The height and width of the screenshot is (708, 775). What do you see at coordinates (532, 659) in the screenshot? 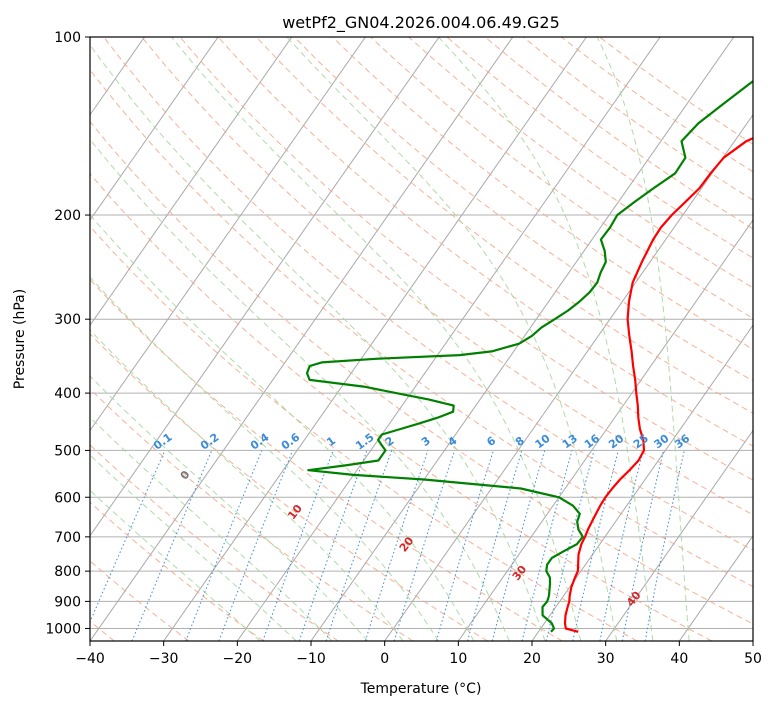
I see `x-tick-label: 20` at bounding box center [532, 659].